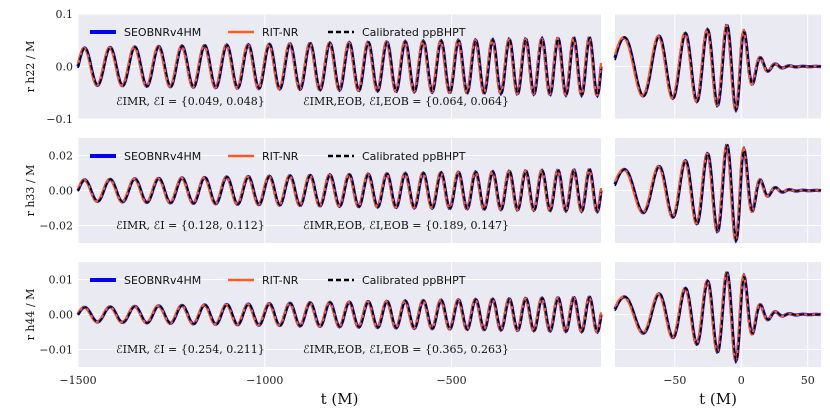  Describe the element at coordinates (30, 315) in the screenshot. I see `y-axis-label-row-3: r h44 / M` at that location.